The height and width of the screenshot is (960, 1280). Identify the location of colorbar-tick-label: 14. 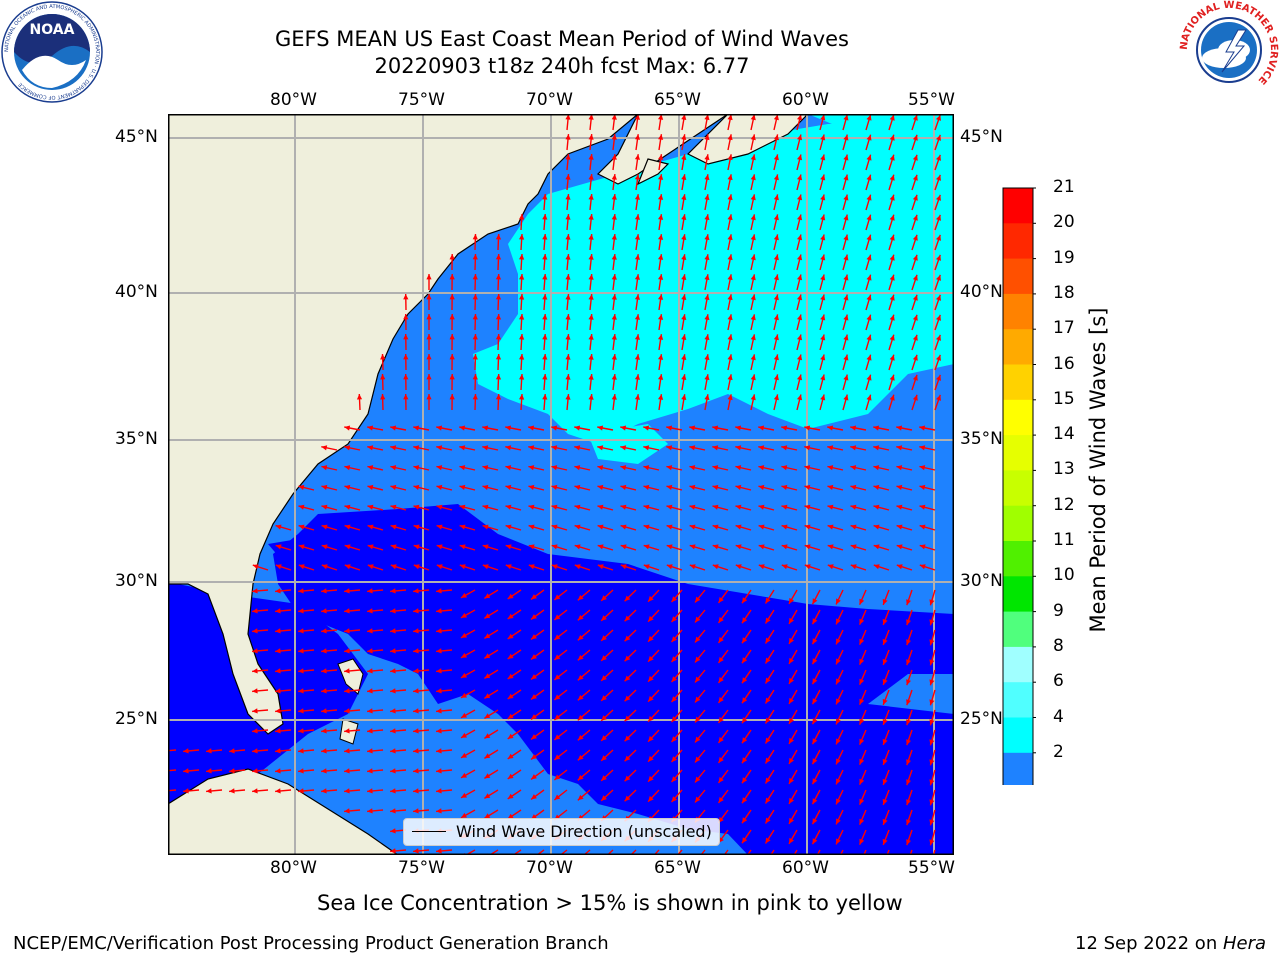
(1064, 434).